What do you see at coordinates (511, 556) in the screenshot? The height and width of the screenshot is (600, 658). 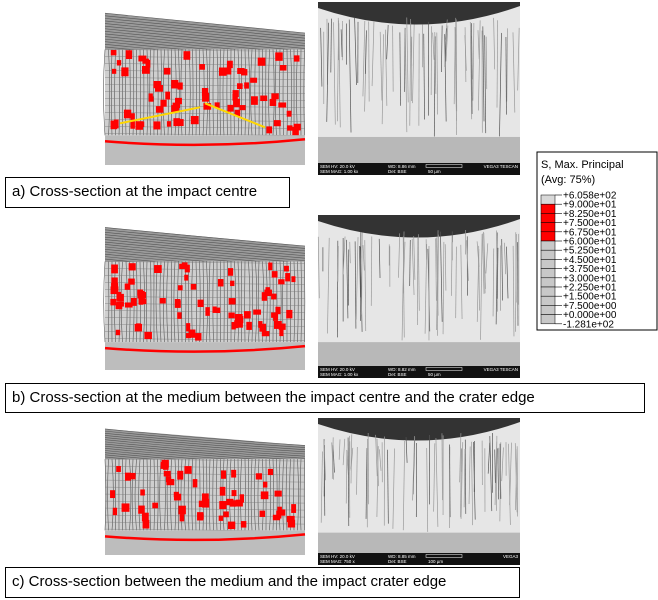 I see `sem-info-text: VEGA3` at bounding box center [511, 556].